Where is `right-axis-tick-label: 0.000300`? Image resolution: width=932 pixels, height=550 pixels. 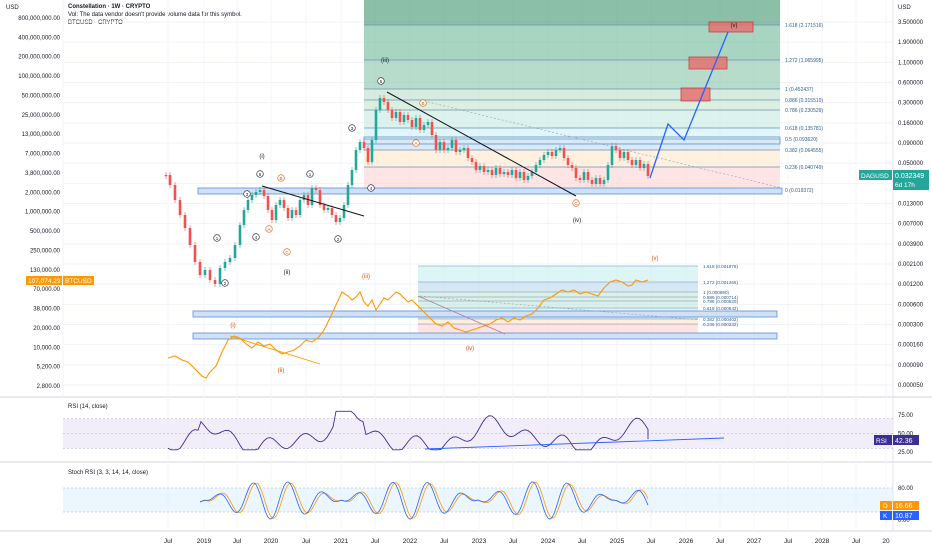 right-axis-tick-label: 0.000300 is located at coordinates (911, 326).